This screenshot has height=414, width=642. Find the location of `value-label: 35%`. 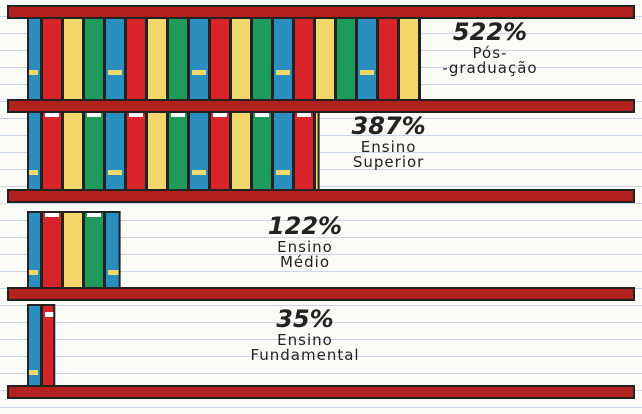

value-label: 35% is located at coordinates (305, 319).